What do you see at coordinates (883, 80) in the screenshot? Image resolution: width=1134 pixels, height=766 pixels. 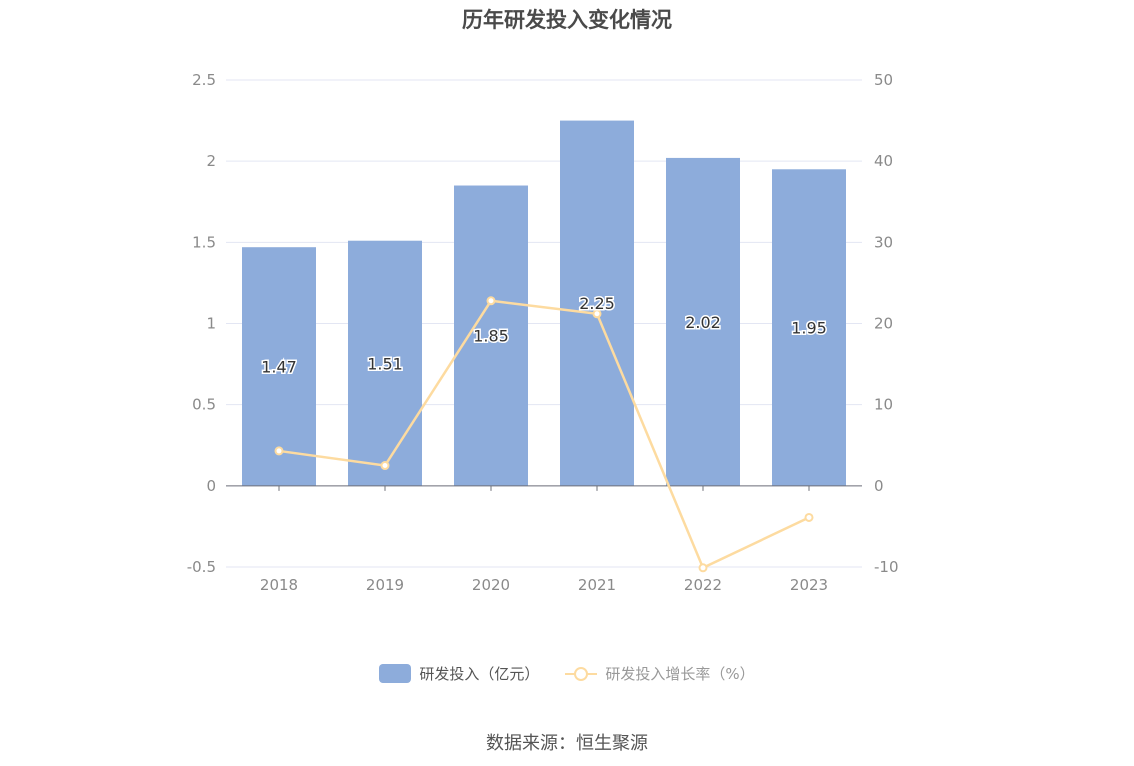 I see `y-right-tick-label: 50` at bounding box center [883, 80].